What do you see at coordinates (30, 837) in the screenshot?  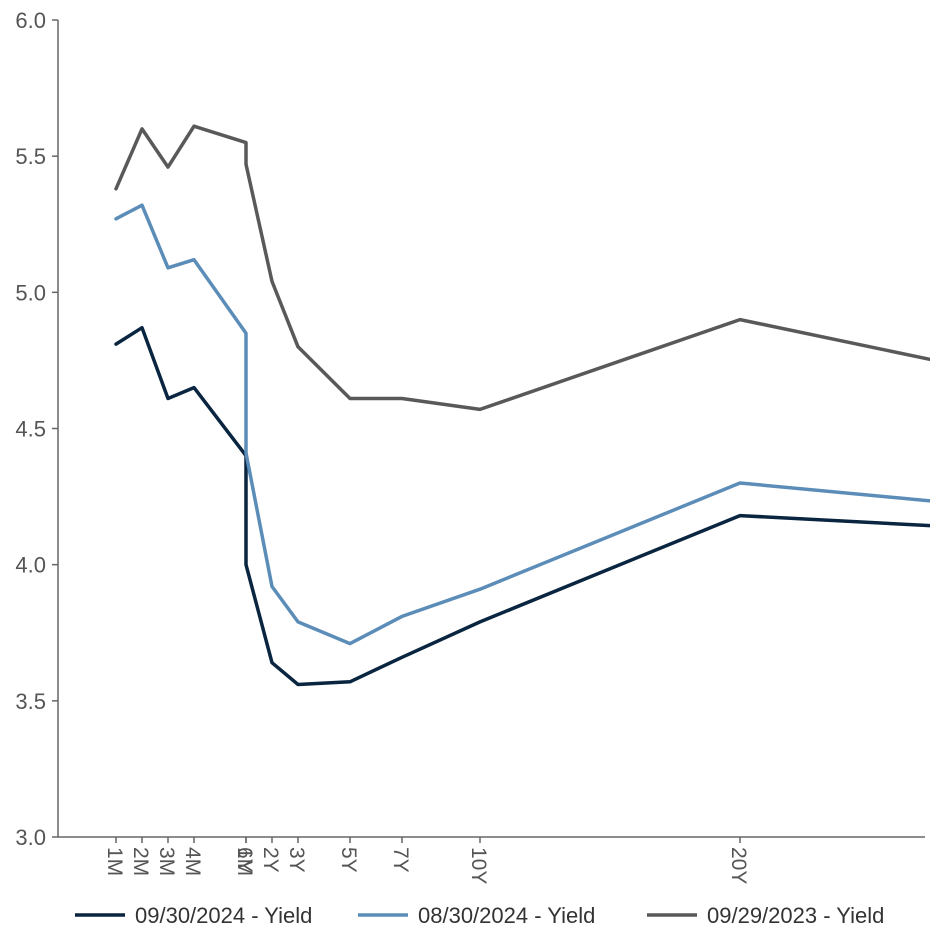 I see `y-tick-label: 3.0` at bounding box center [30, 837].